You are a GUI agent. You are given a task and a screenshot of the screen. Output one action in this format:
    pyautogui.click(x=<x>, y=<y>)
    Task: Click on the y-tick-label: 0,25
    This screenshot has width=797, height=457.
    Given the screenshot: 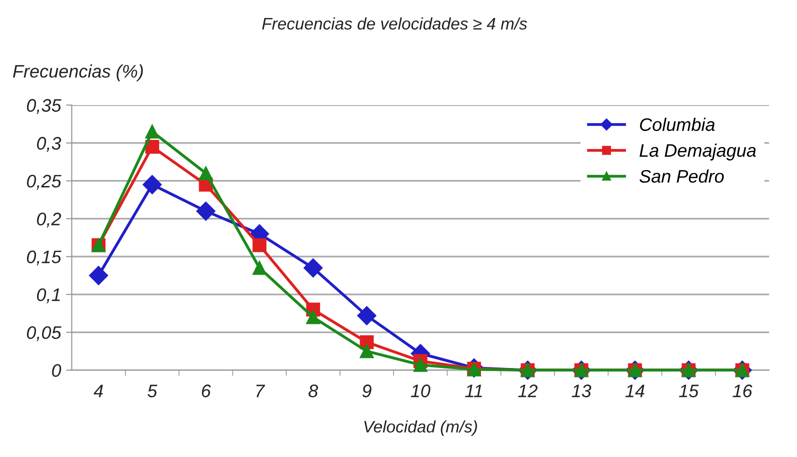 What is the action you would take?
    pyautogui.click(x=44, y=182)
    